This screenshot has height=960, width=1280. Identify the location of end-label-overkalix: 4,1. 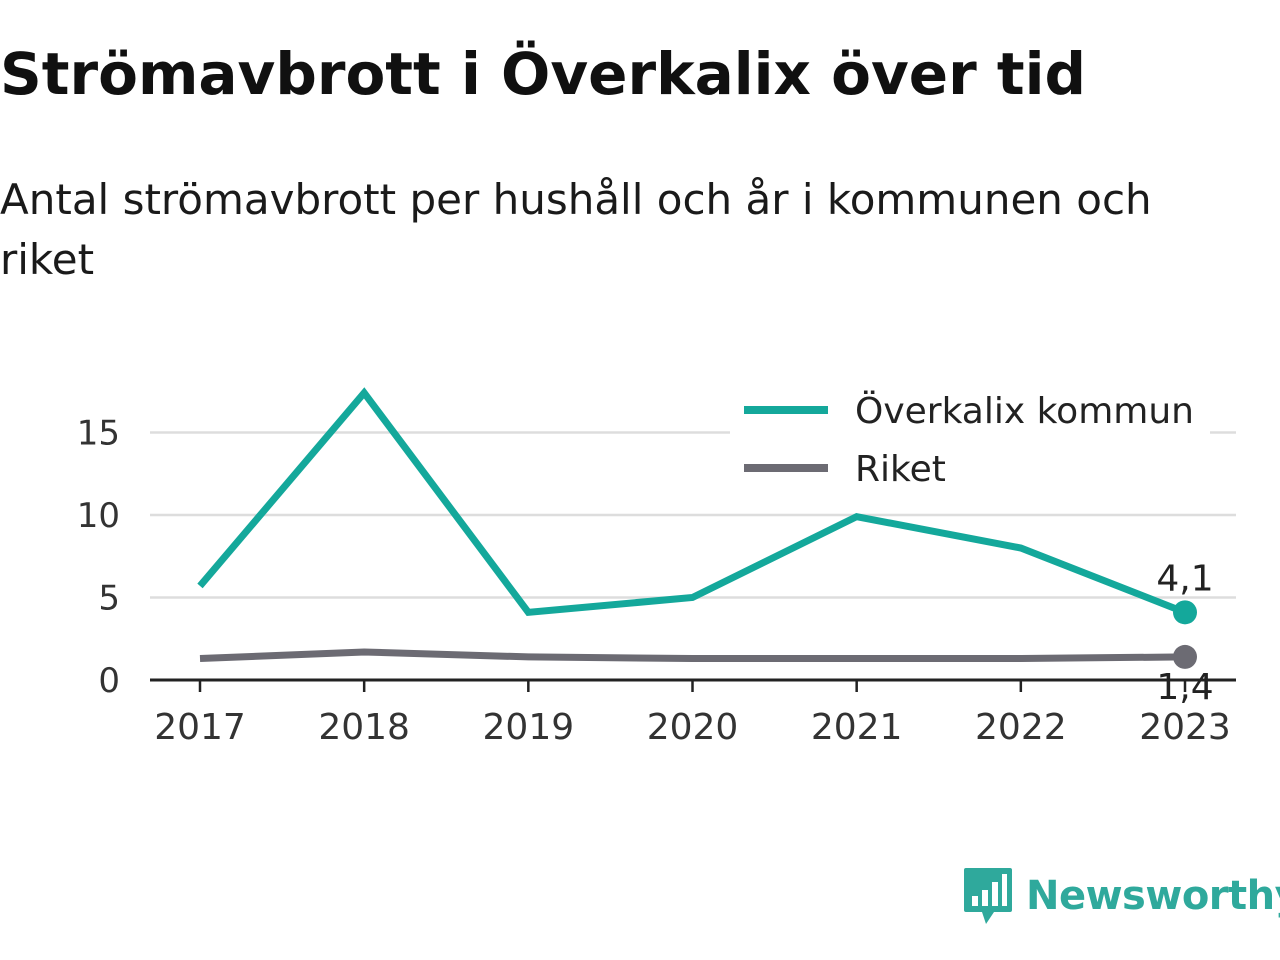
(1184, 578).